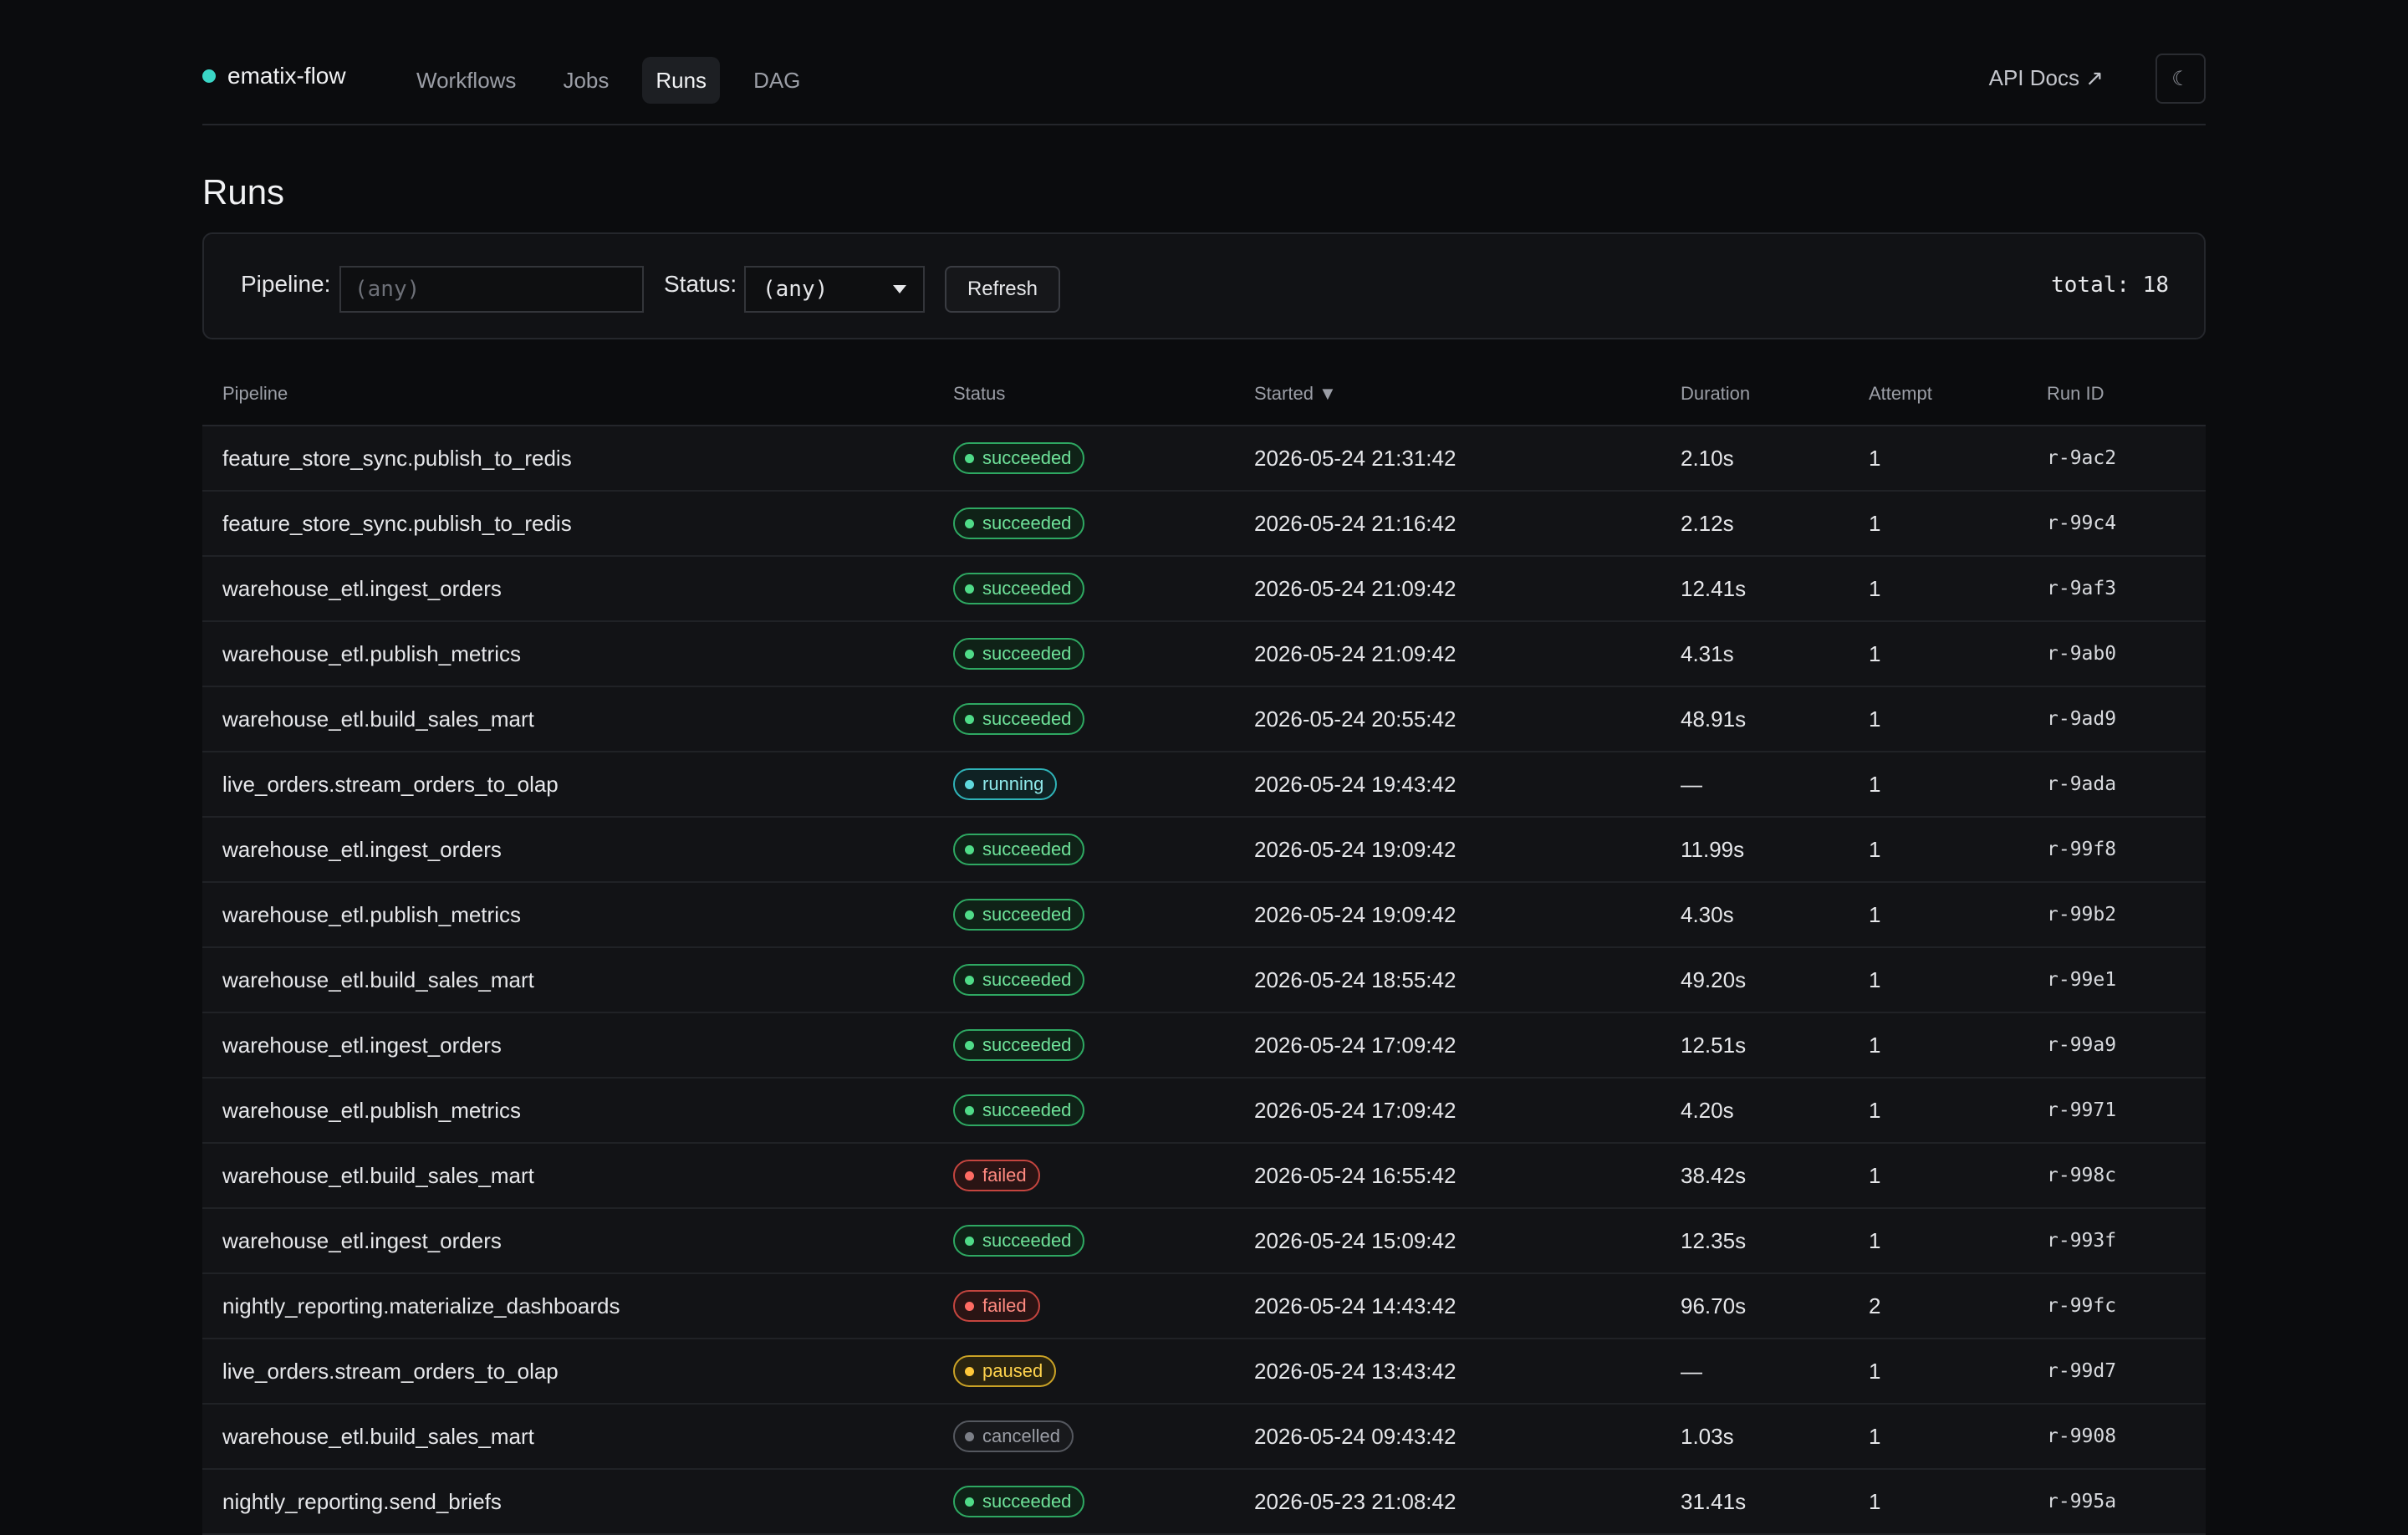  Describe the element at coordinates (2082, 1175) in the screenshot. I see `cell-run-id: r-998c` at that location.